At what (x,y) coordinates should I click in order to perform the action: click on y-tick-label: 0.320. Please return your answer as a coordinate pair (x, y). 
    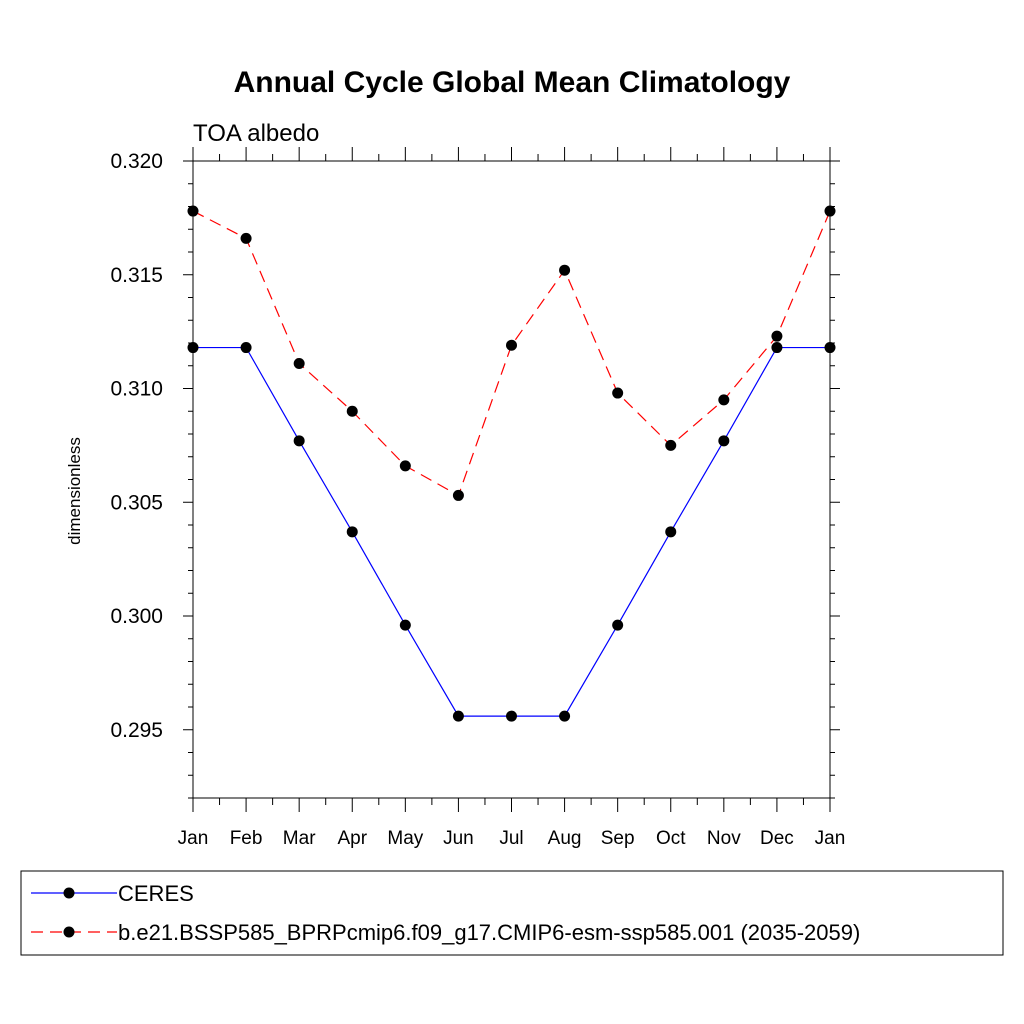
    Looking at the image, I should click on (136, 161).